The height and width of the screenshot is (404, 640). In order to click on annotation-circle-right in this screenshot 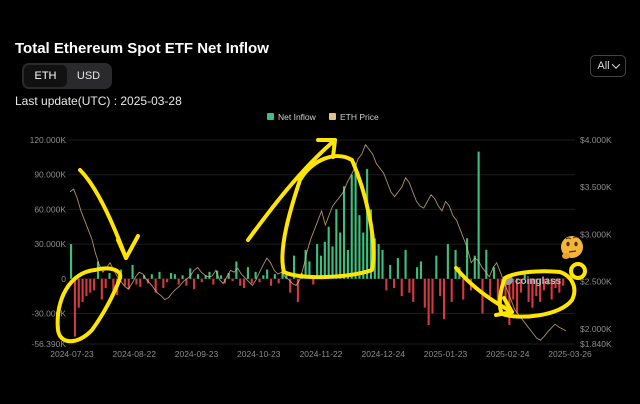, I will do `click(537, 294)`.